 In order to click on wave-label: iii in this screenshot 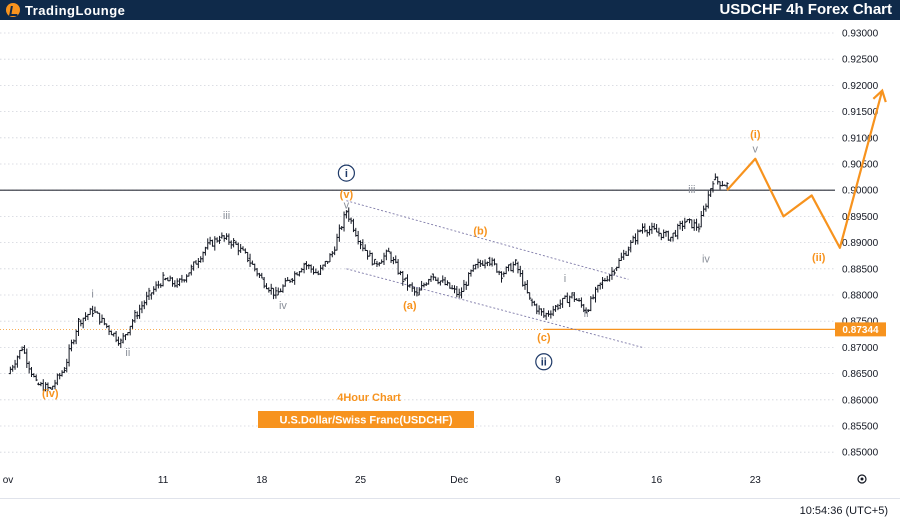, I will do `click(226, 216)`.